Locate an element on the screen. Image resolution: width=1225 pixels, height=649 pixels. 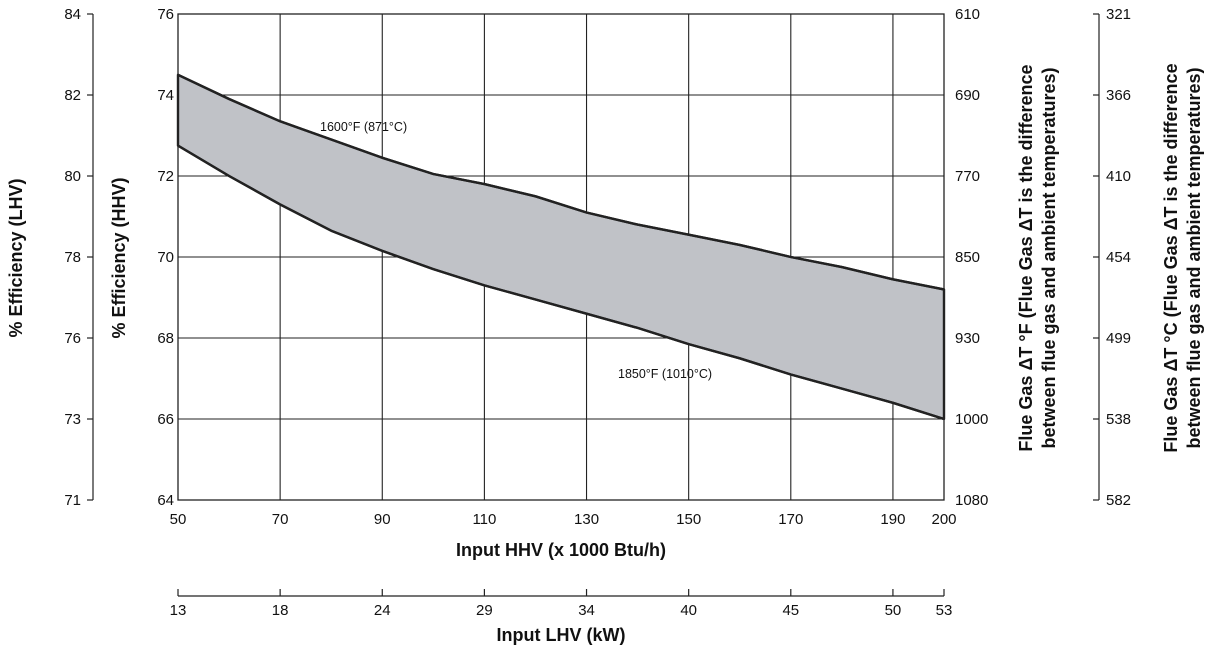
ytick-lhv-76: 76 is located at coordinates (72, 338).